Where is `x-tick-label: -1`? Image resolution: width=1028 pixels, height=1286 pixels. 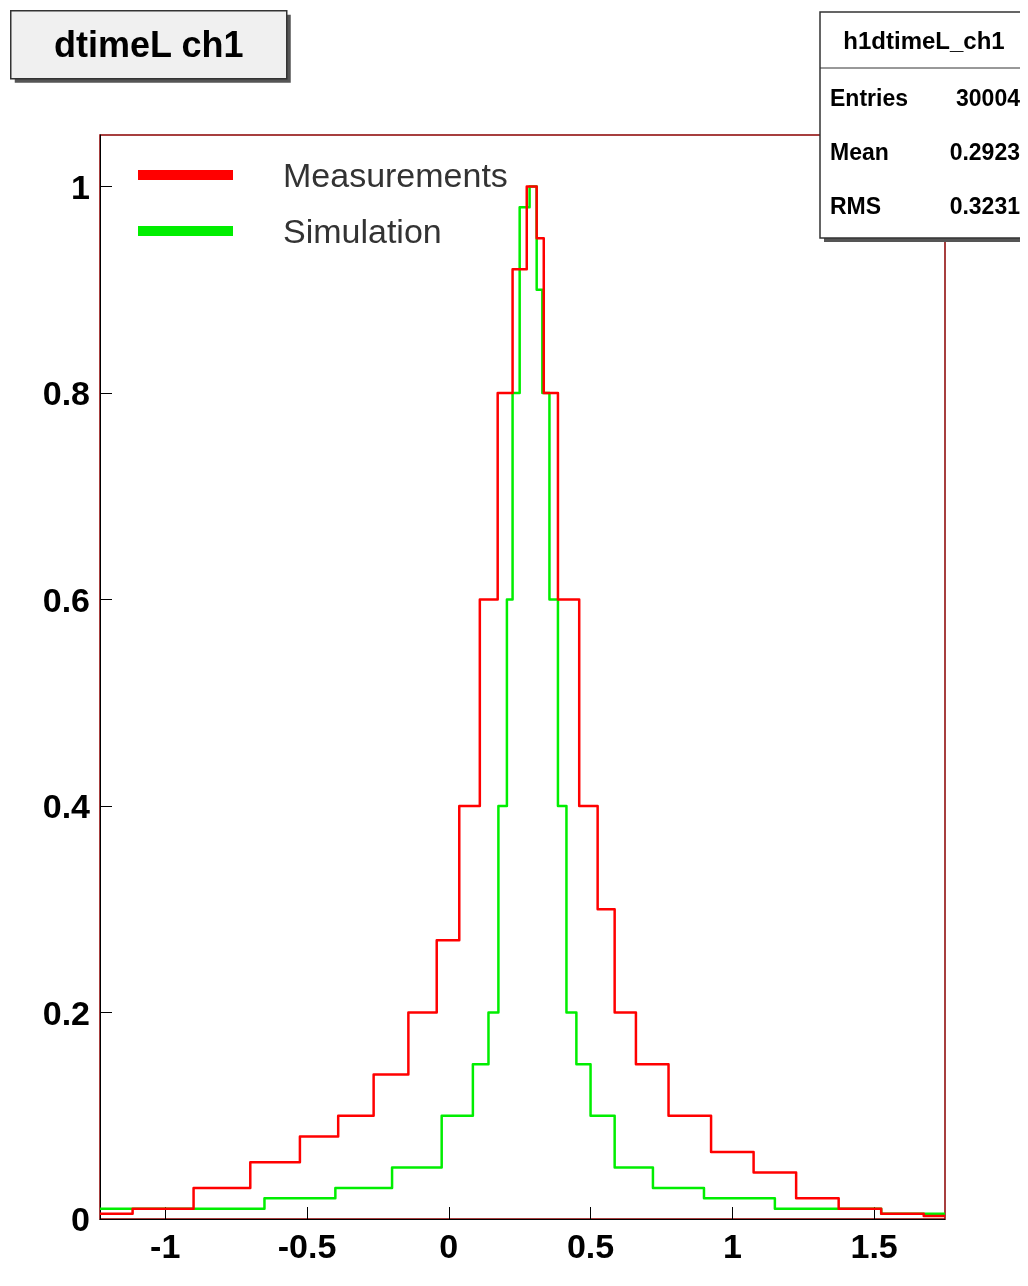 x-tick-label: -1 is located at coordinates (165, 1246).